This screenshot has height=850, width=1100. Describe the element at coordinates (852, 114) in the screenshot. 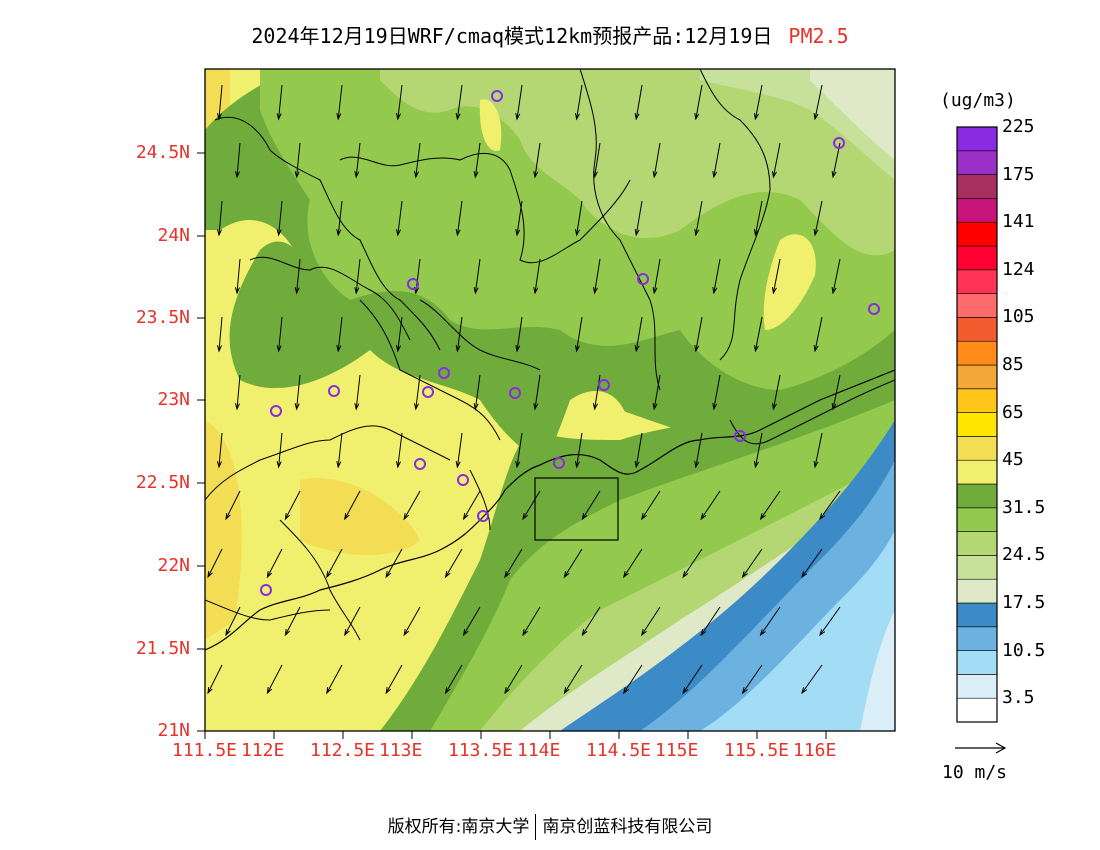

I see `field-band-lightest` at that location.